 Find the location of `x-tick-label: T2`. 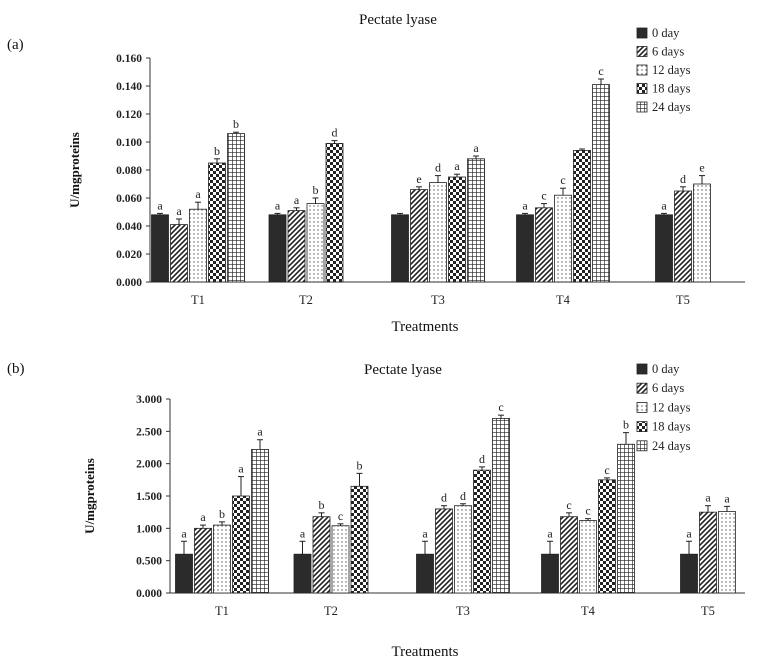

x-tick-label: T2 is located at coordinates (306, 300).